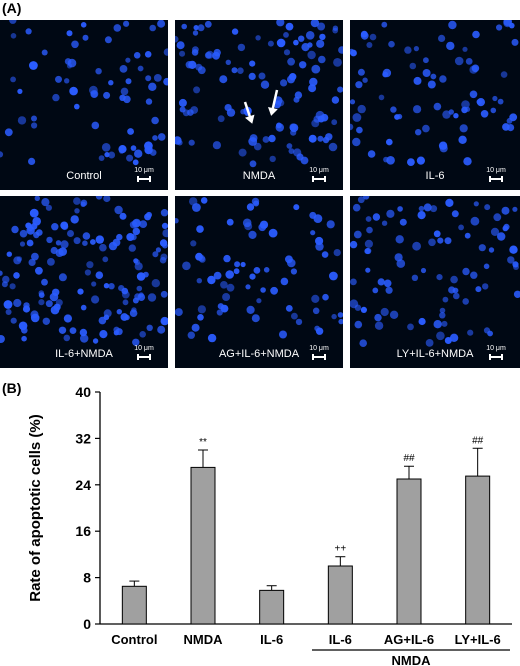 This screenshot has height=666, width=520. I want to click on y-tick-label: 40, so click(83, 392).